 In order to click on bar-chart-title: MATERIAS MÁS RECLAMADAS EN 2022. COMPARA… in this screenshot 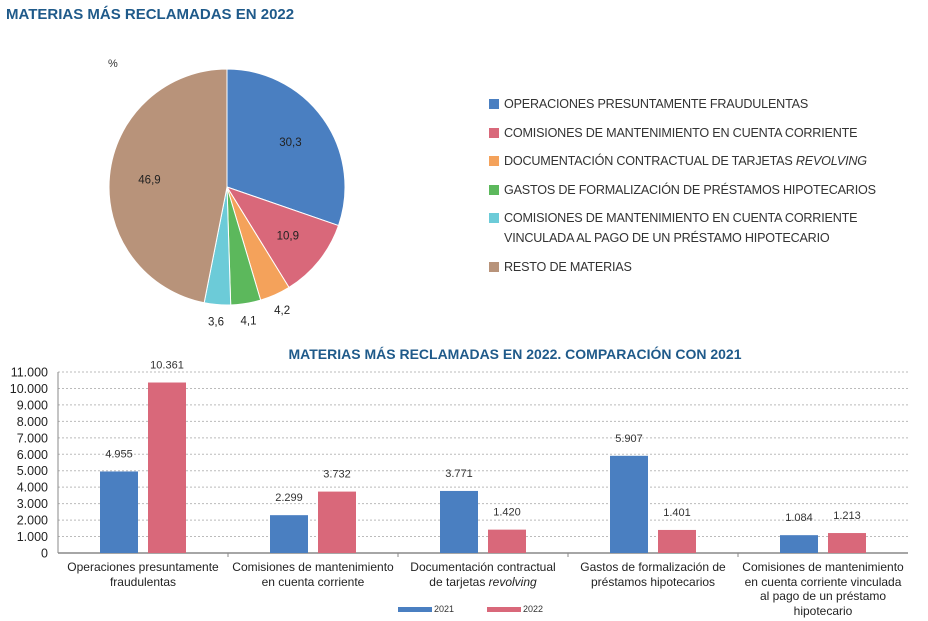, I will do `click(515, 354)`.